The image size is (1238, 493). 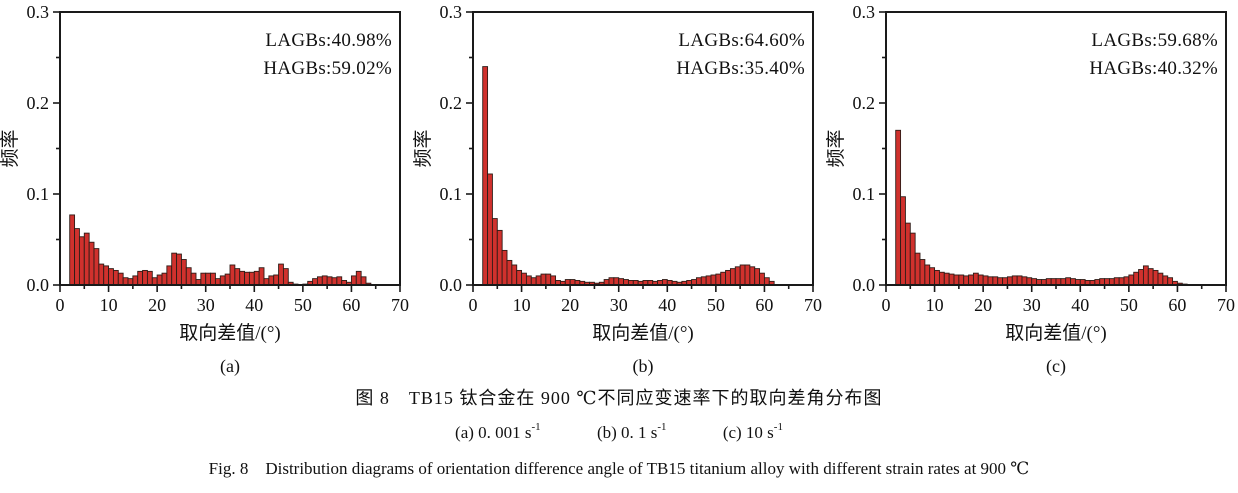 I want to click on x-tick-label: 0, so click(x=886, y=305).